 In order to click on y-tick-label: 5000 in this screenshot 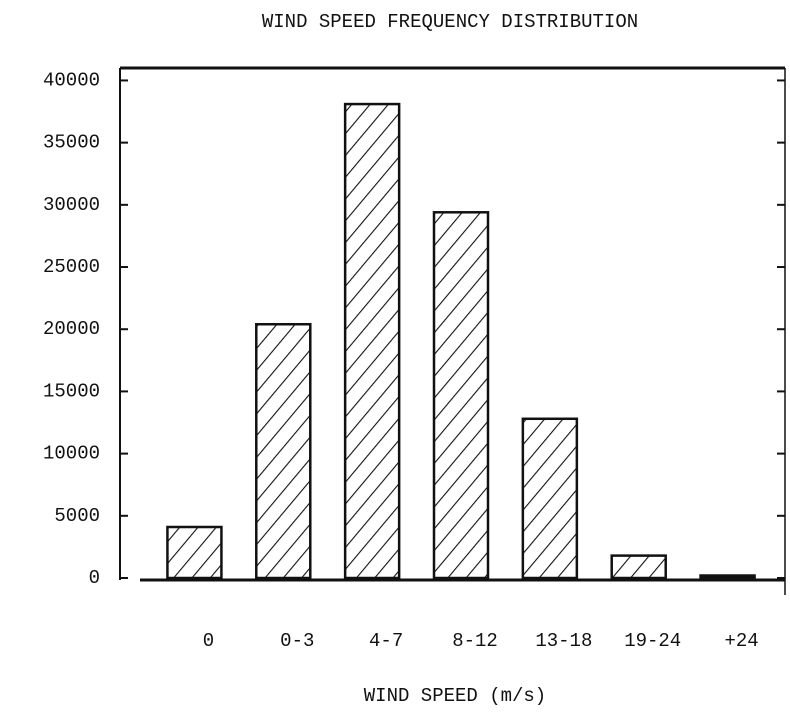, I will do `click(77, 516)`.